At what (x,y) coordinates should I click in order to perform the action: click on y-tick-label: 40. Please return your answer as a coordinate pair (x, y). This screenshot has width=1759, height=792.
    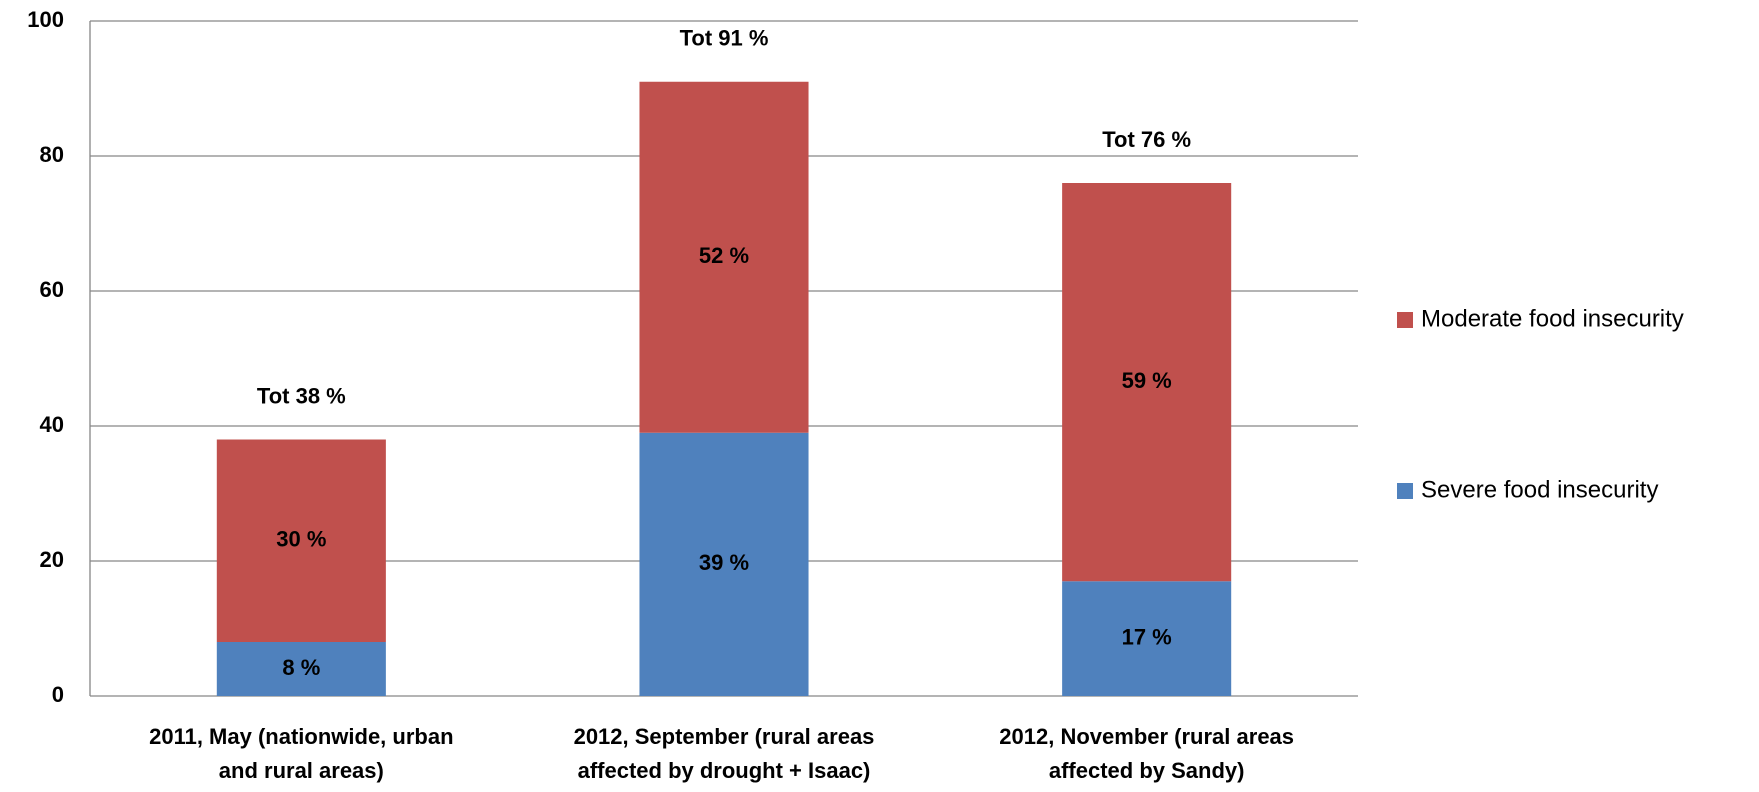
    Looking at the image, I should click on (52, 424).